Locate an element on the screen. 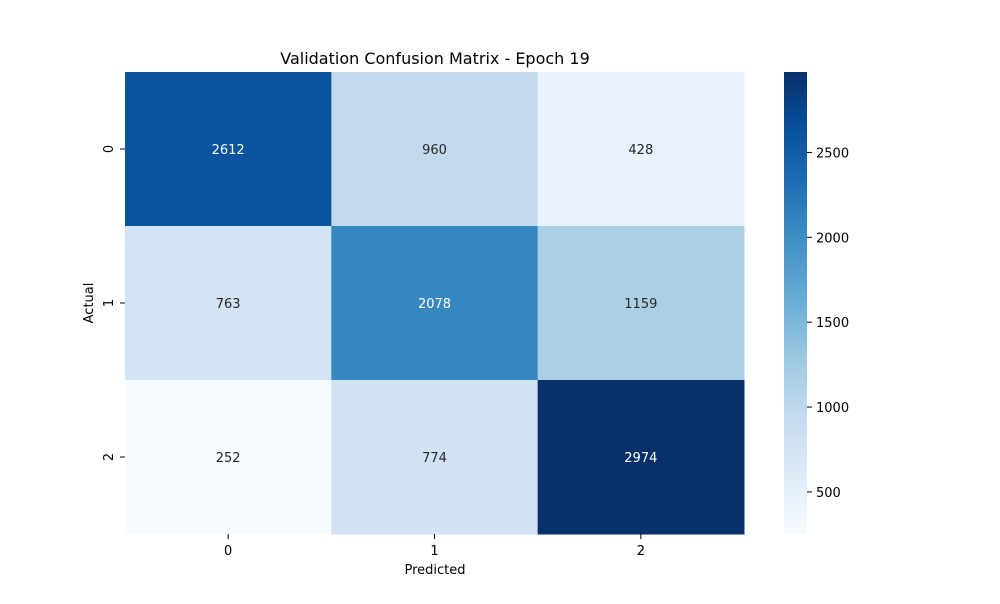 The height and width of the screenshot is (604, 1000). x-axis-label: Predicted is located at coordinates (434, 570).